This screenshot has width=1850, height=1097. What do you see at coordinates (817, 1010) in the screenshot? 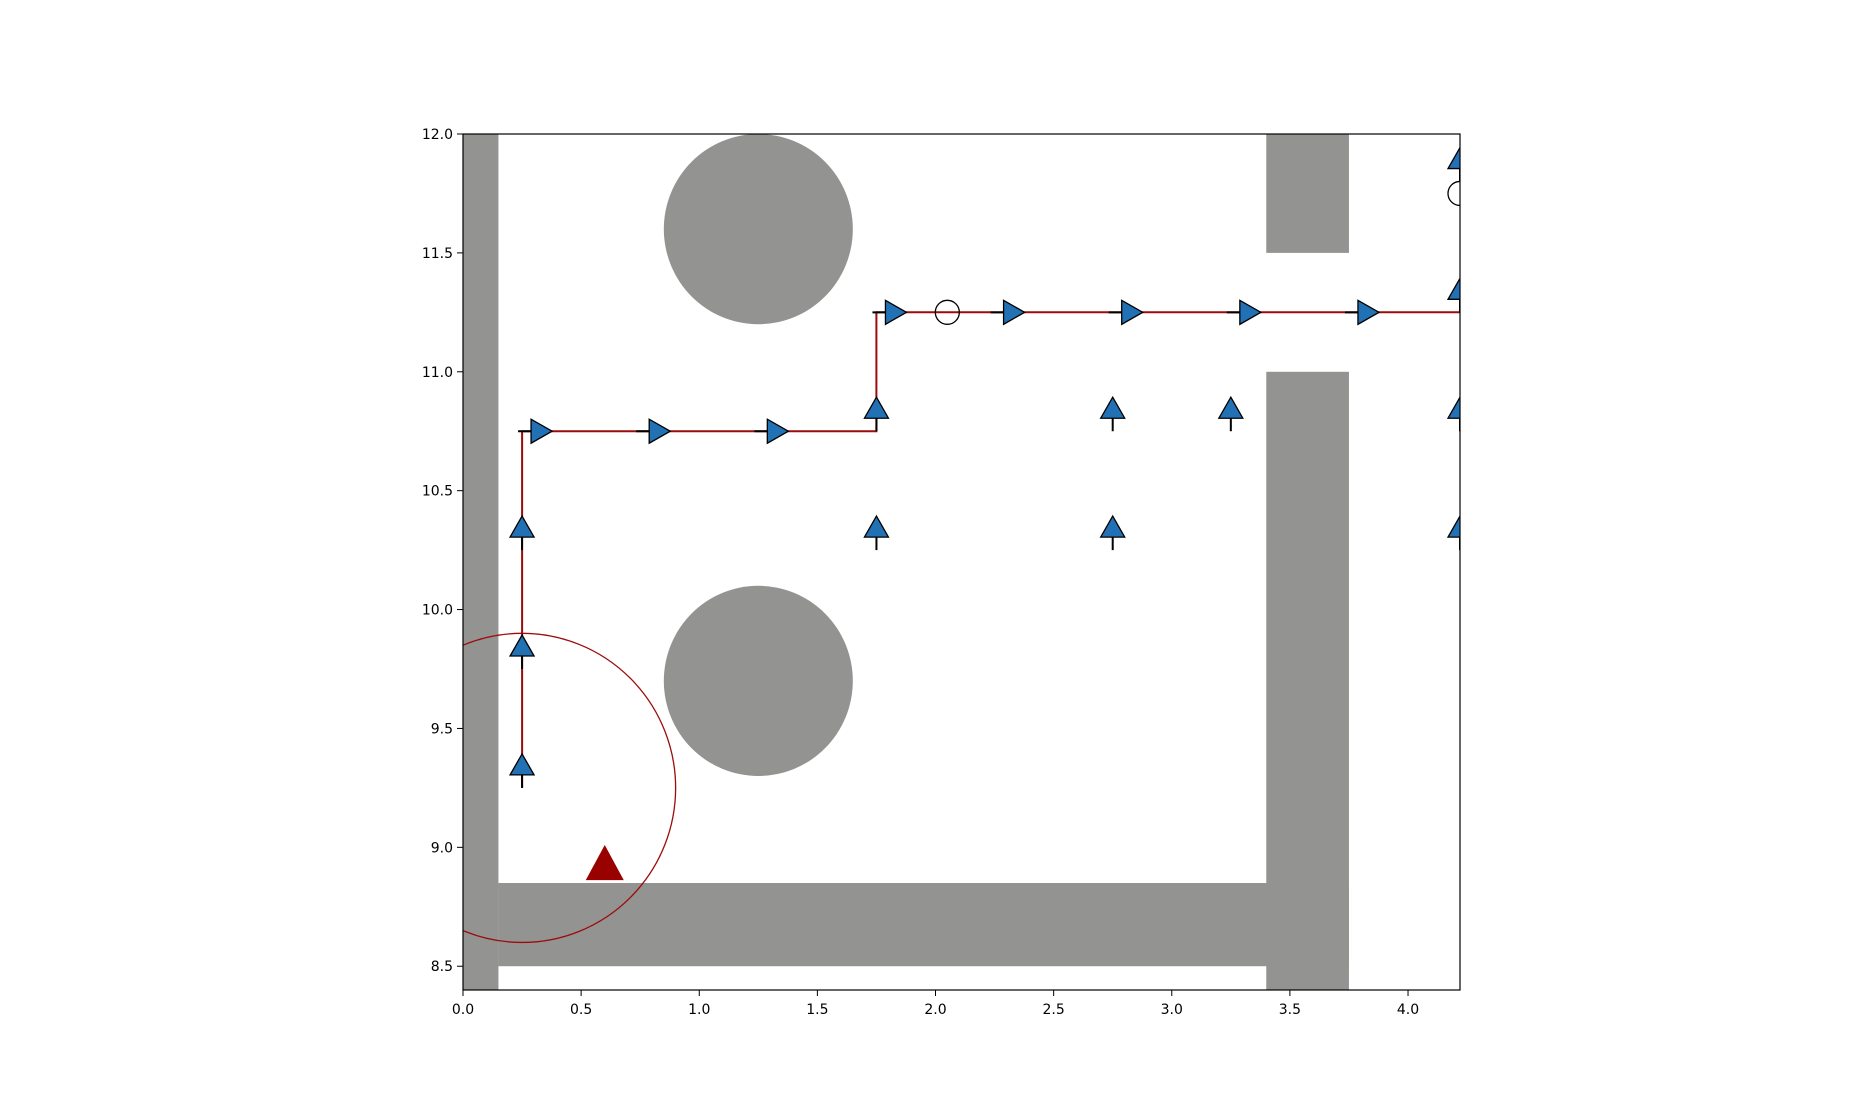
I see `x-tick-label: 1.5` at bounding box center [817, 1010].